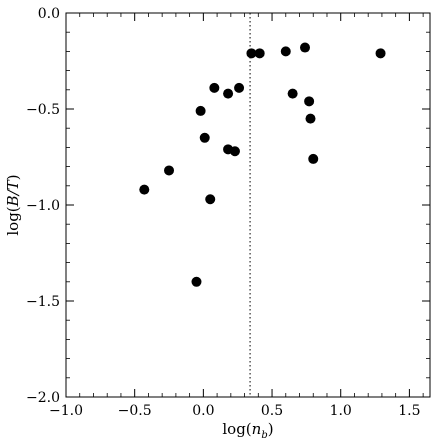  I want to click on x-axis-label-n: n, so click(257, 429).